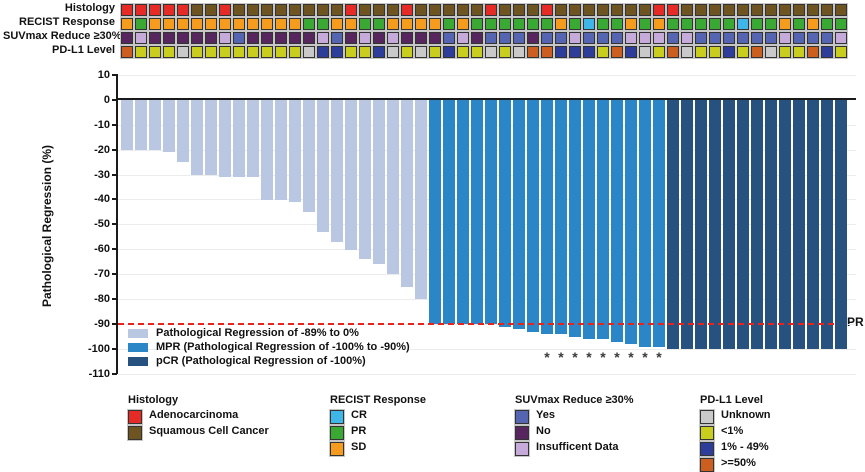 This screenshot has width=865, height=472. Describe the element at coordinates (487, 374) in the screenshot. I see `gridline` at that location.